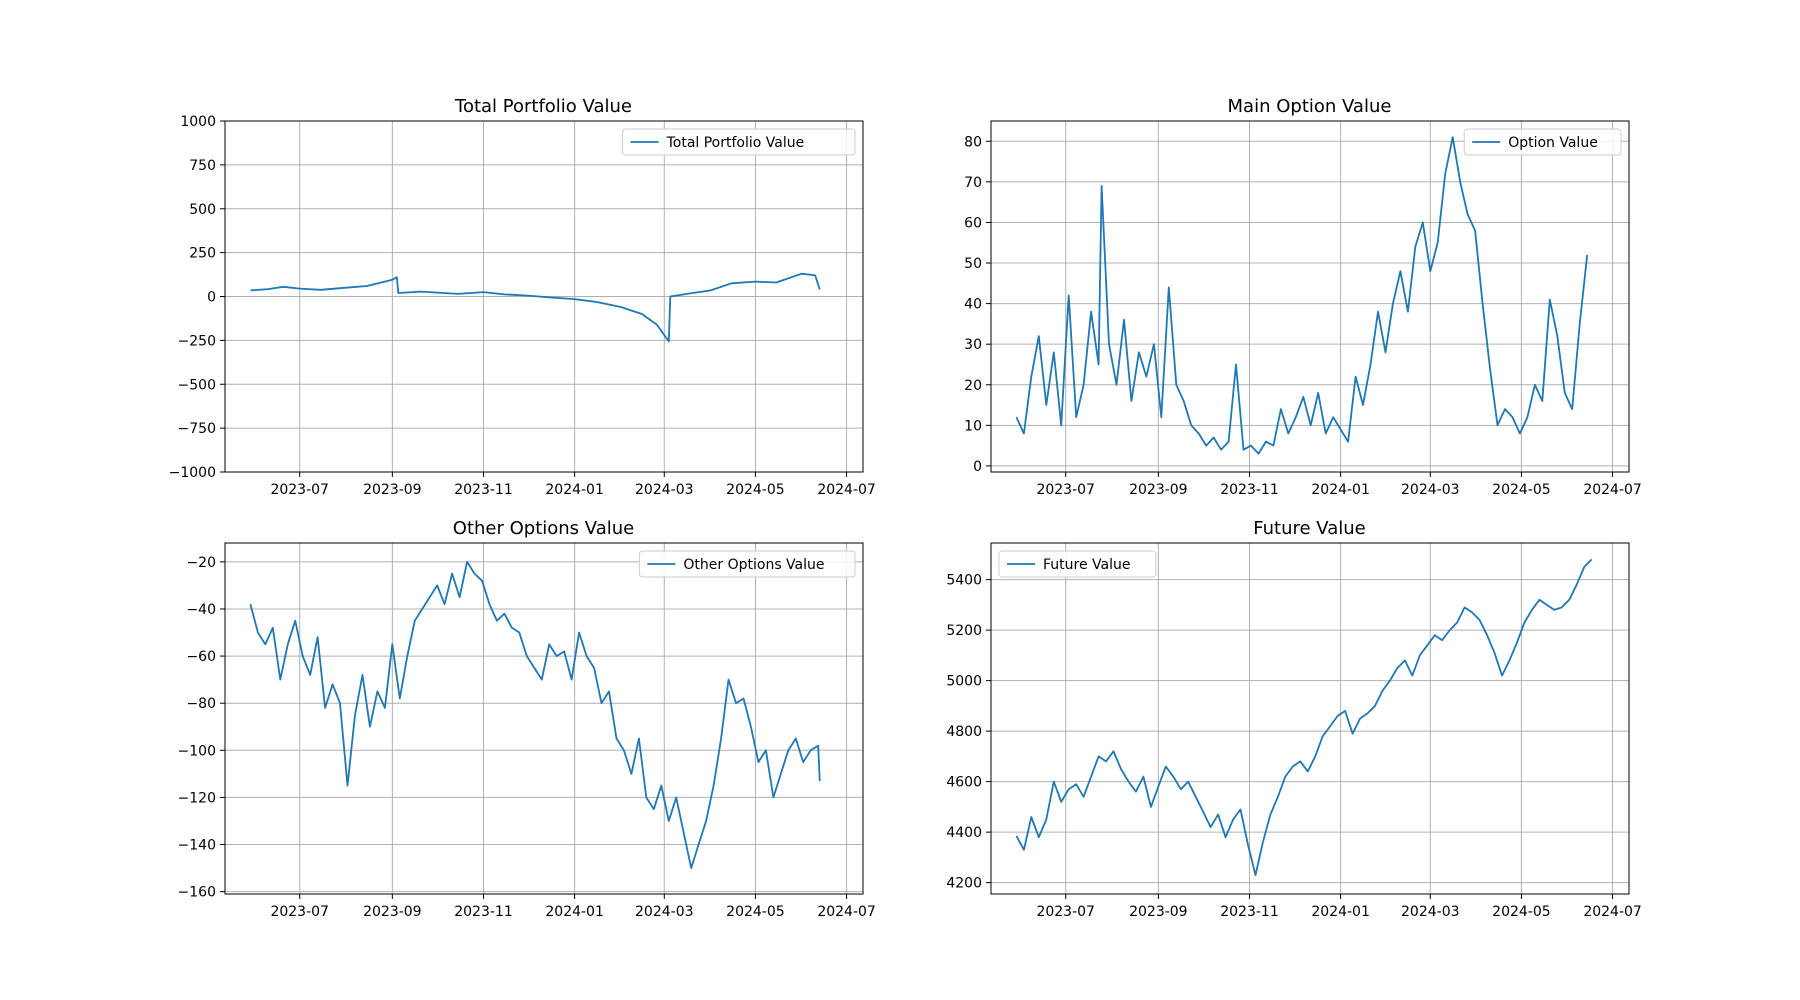  What do you see at coordinates (202, 210) in the screenshot?
I see `y-tick-label: 500` at bounding box center [202, 210].